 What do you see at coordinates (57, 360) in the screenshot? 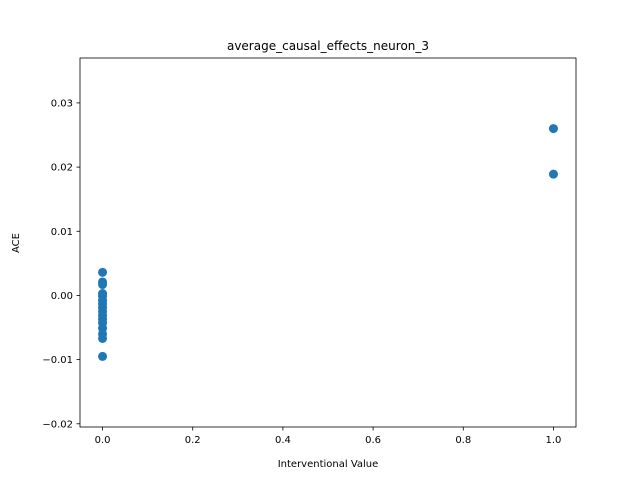
I see `y-tick-label: −0.01` at bounding box center [57, 360].